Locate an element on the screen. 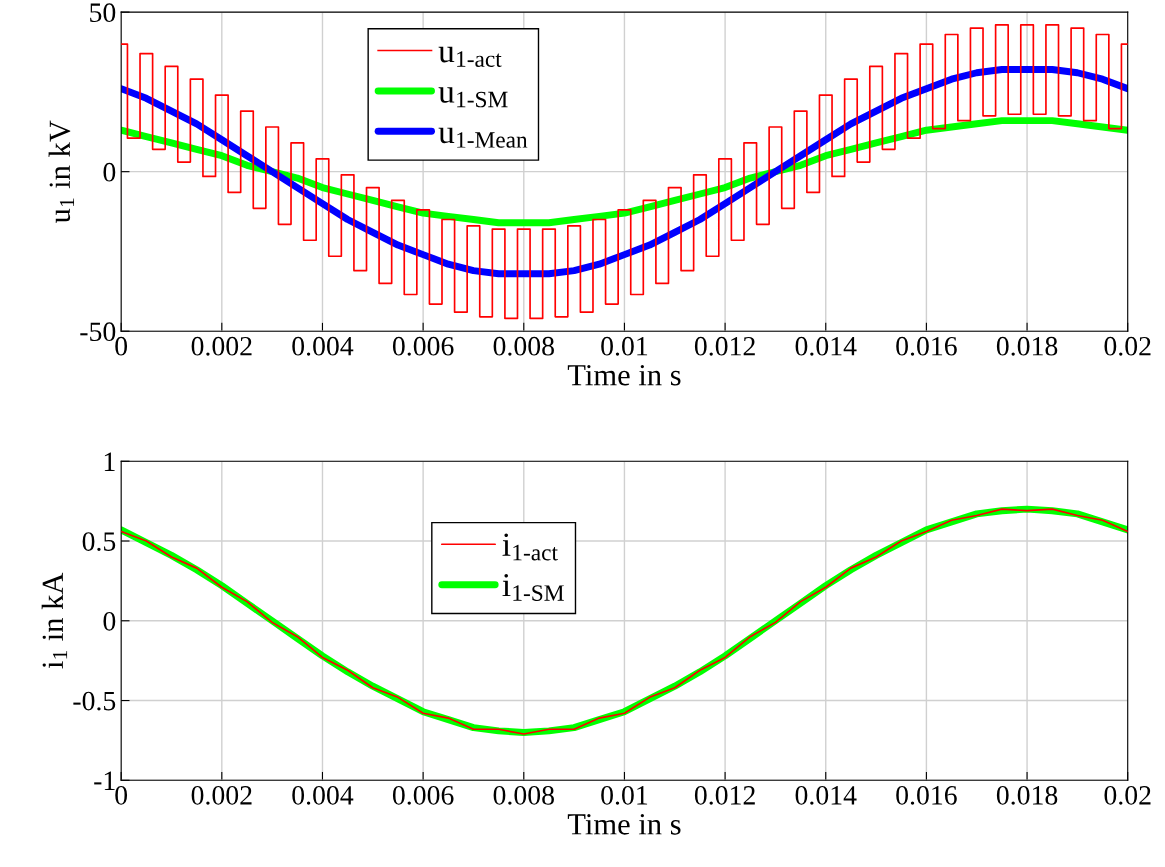  legend-label: u$_{1-Mean}$ is located at coordinates (483, 137).